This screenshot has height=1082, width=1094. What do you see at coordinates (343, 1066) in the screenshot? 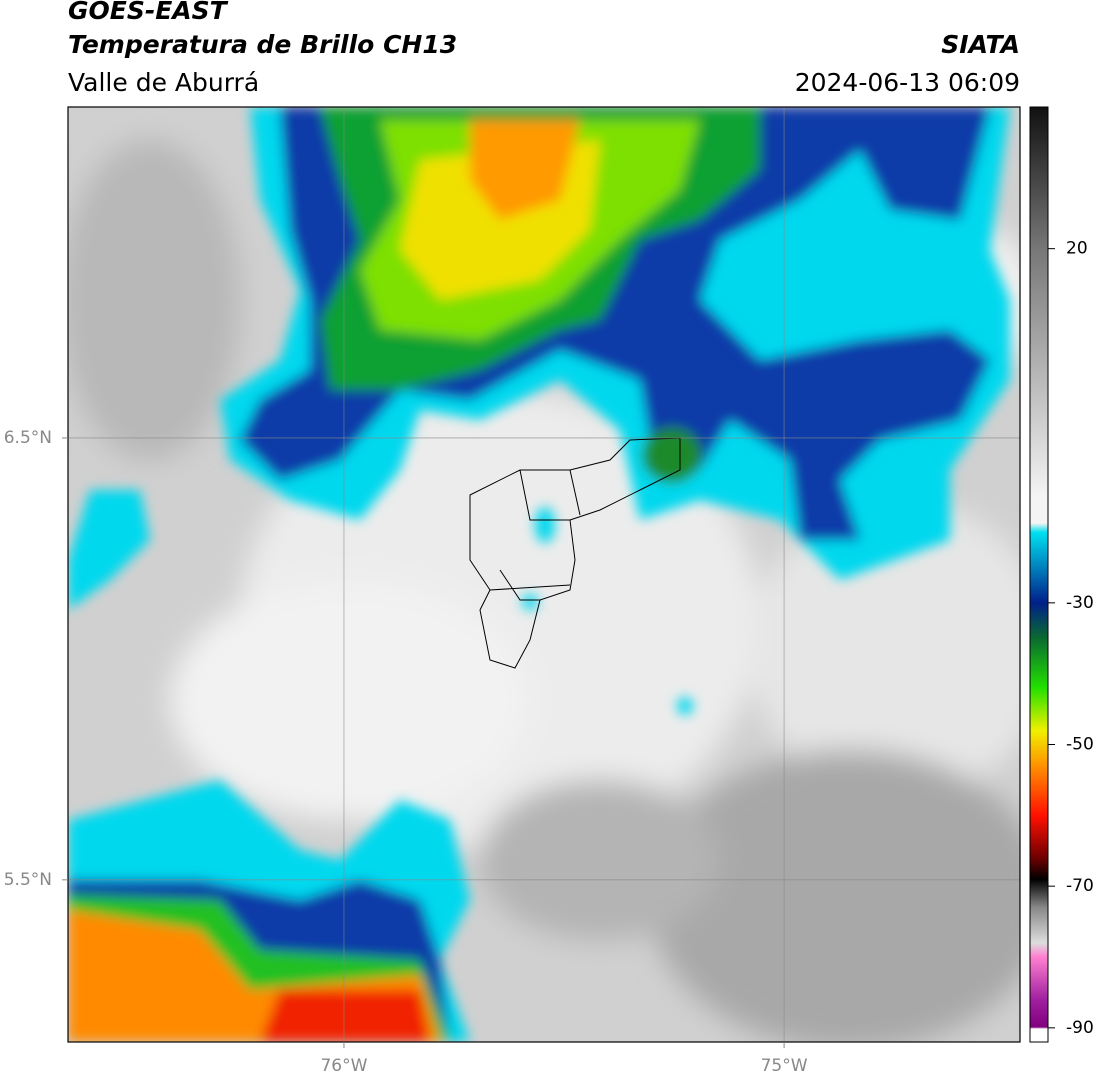
I see `x-tick-label: 76°W` at bounding box center [343, 1066].